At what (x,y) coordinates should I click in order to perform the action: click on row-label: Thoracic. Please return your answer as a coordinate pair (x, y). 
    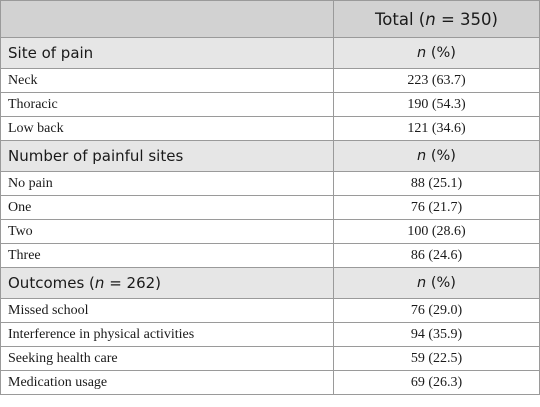
    Looking at the image, I should click on (167, 104).